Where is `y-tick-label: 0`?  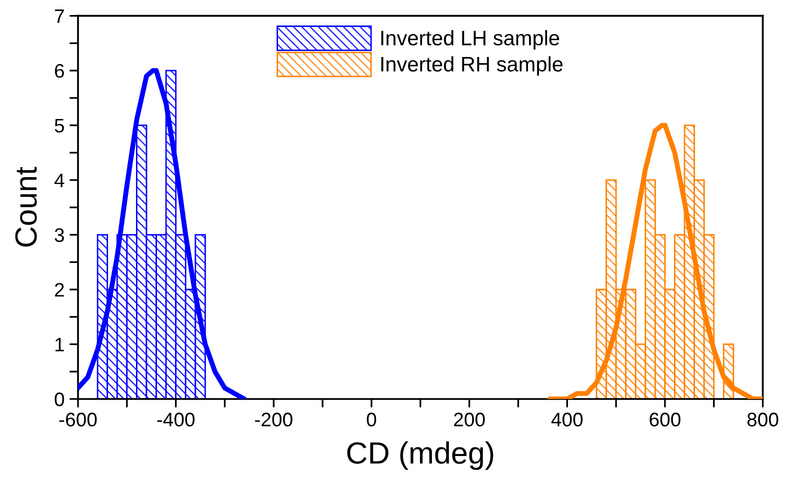 y-tick-label: 0 is located at coordinates (59, 399).